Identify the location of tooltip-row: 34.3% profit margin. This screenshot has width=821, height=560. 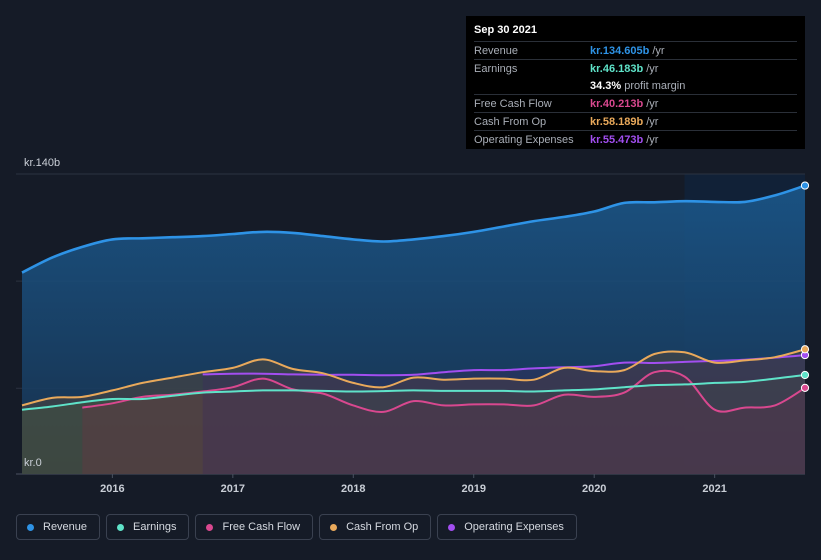
(635, 85).